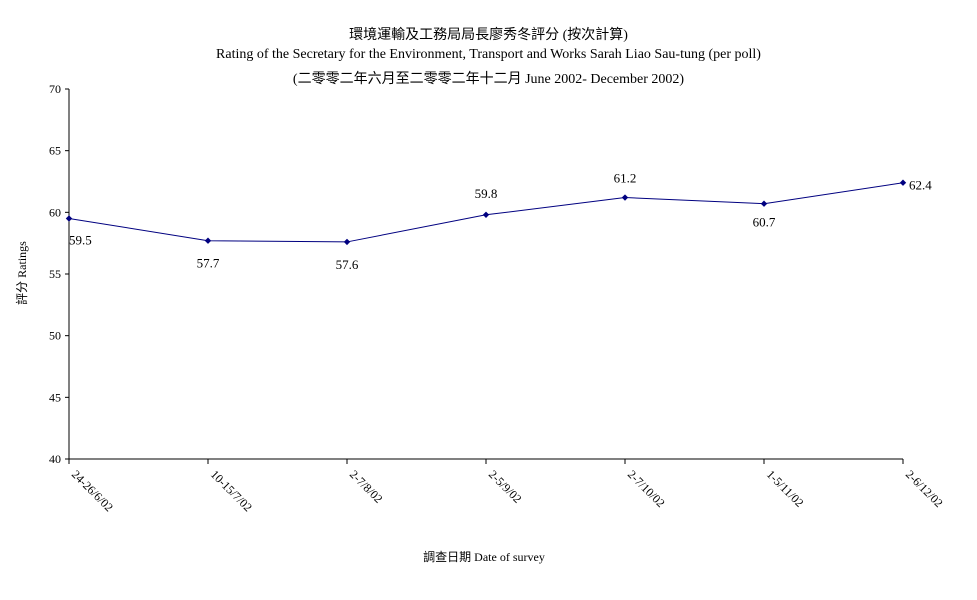 Image resolution: width=977 pixels, height=600 pixels. What do you see at coordinates (625, 178) in the screenshot?
I see `data-label: 61.2` at bounding box center [625, 178].